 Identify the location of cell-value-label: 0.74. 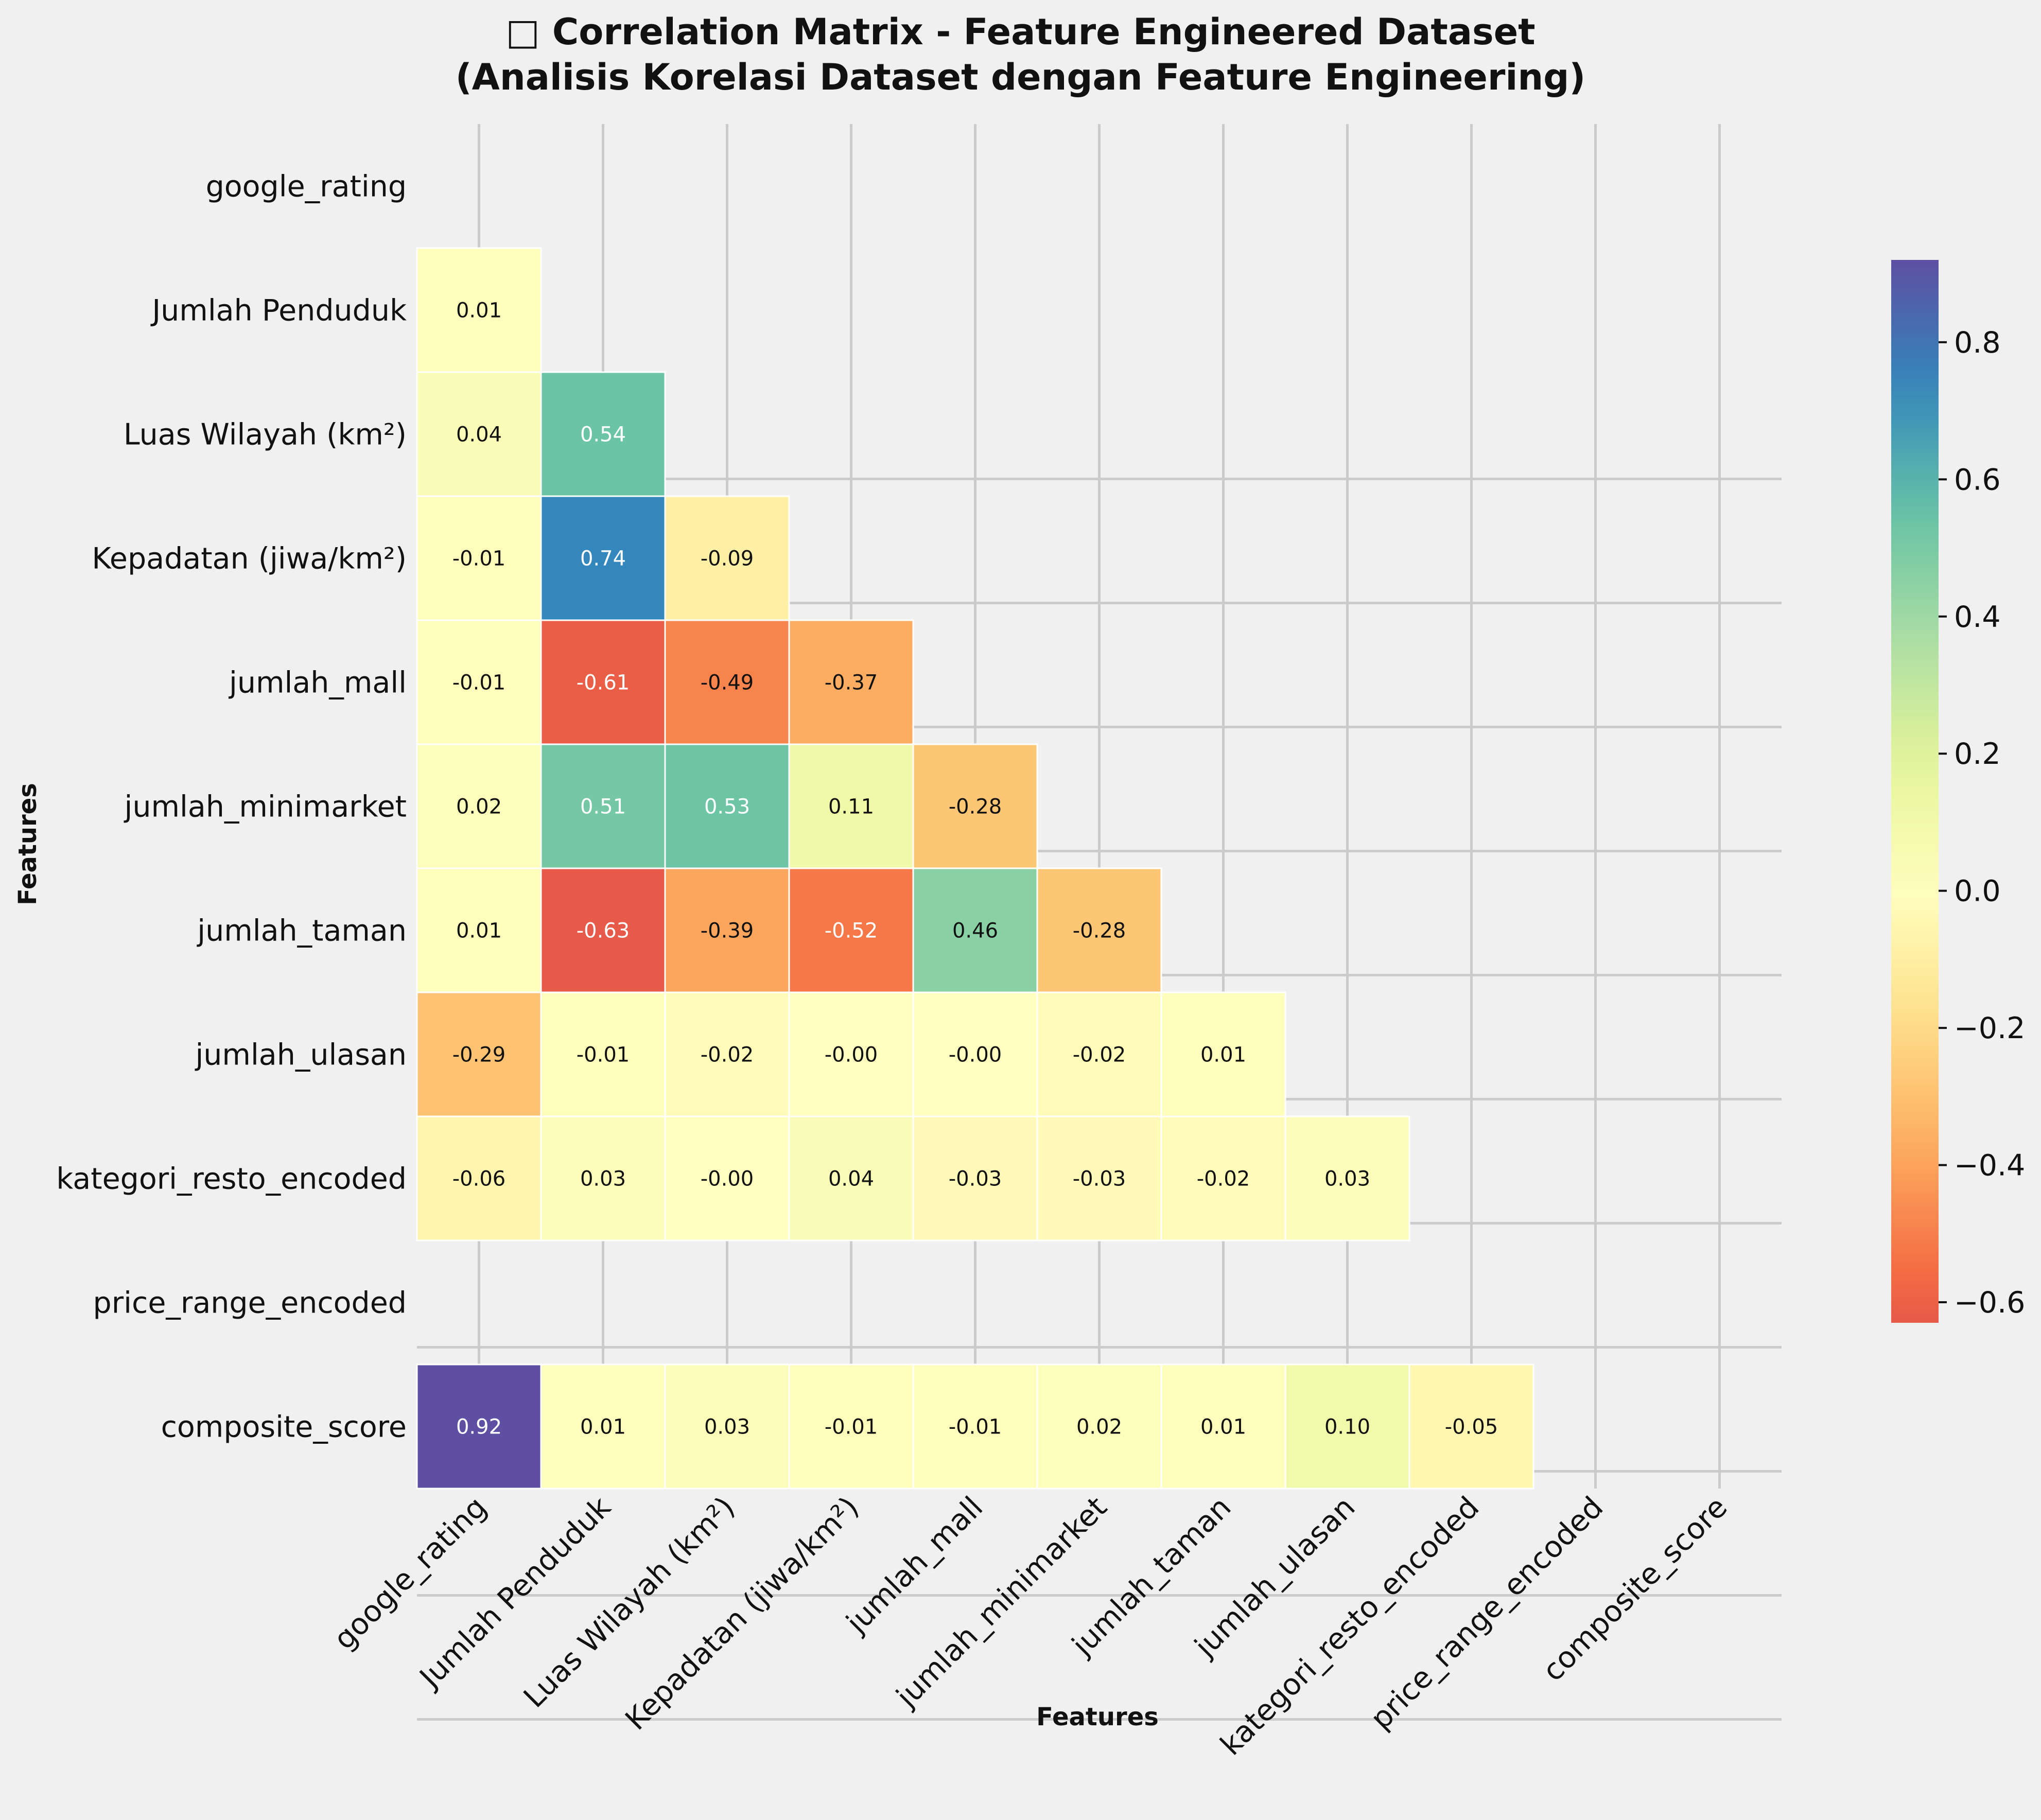
(603, 559).